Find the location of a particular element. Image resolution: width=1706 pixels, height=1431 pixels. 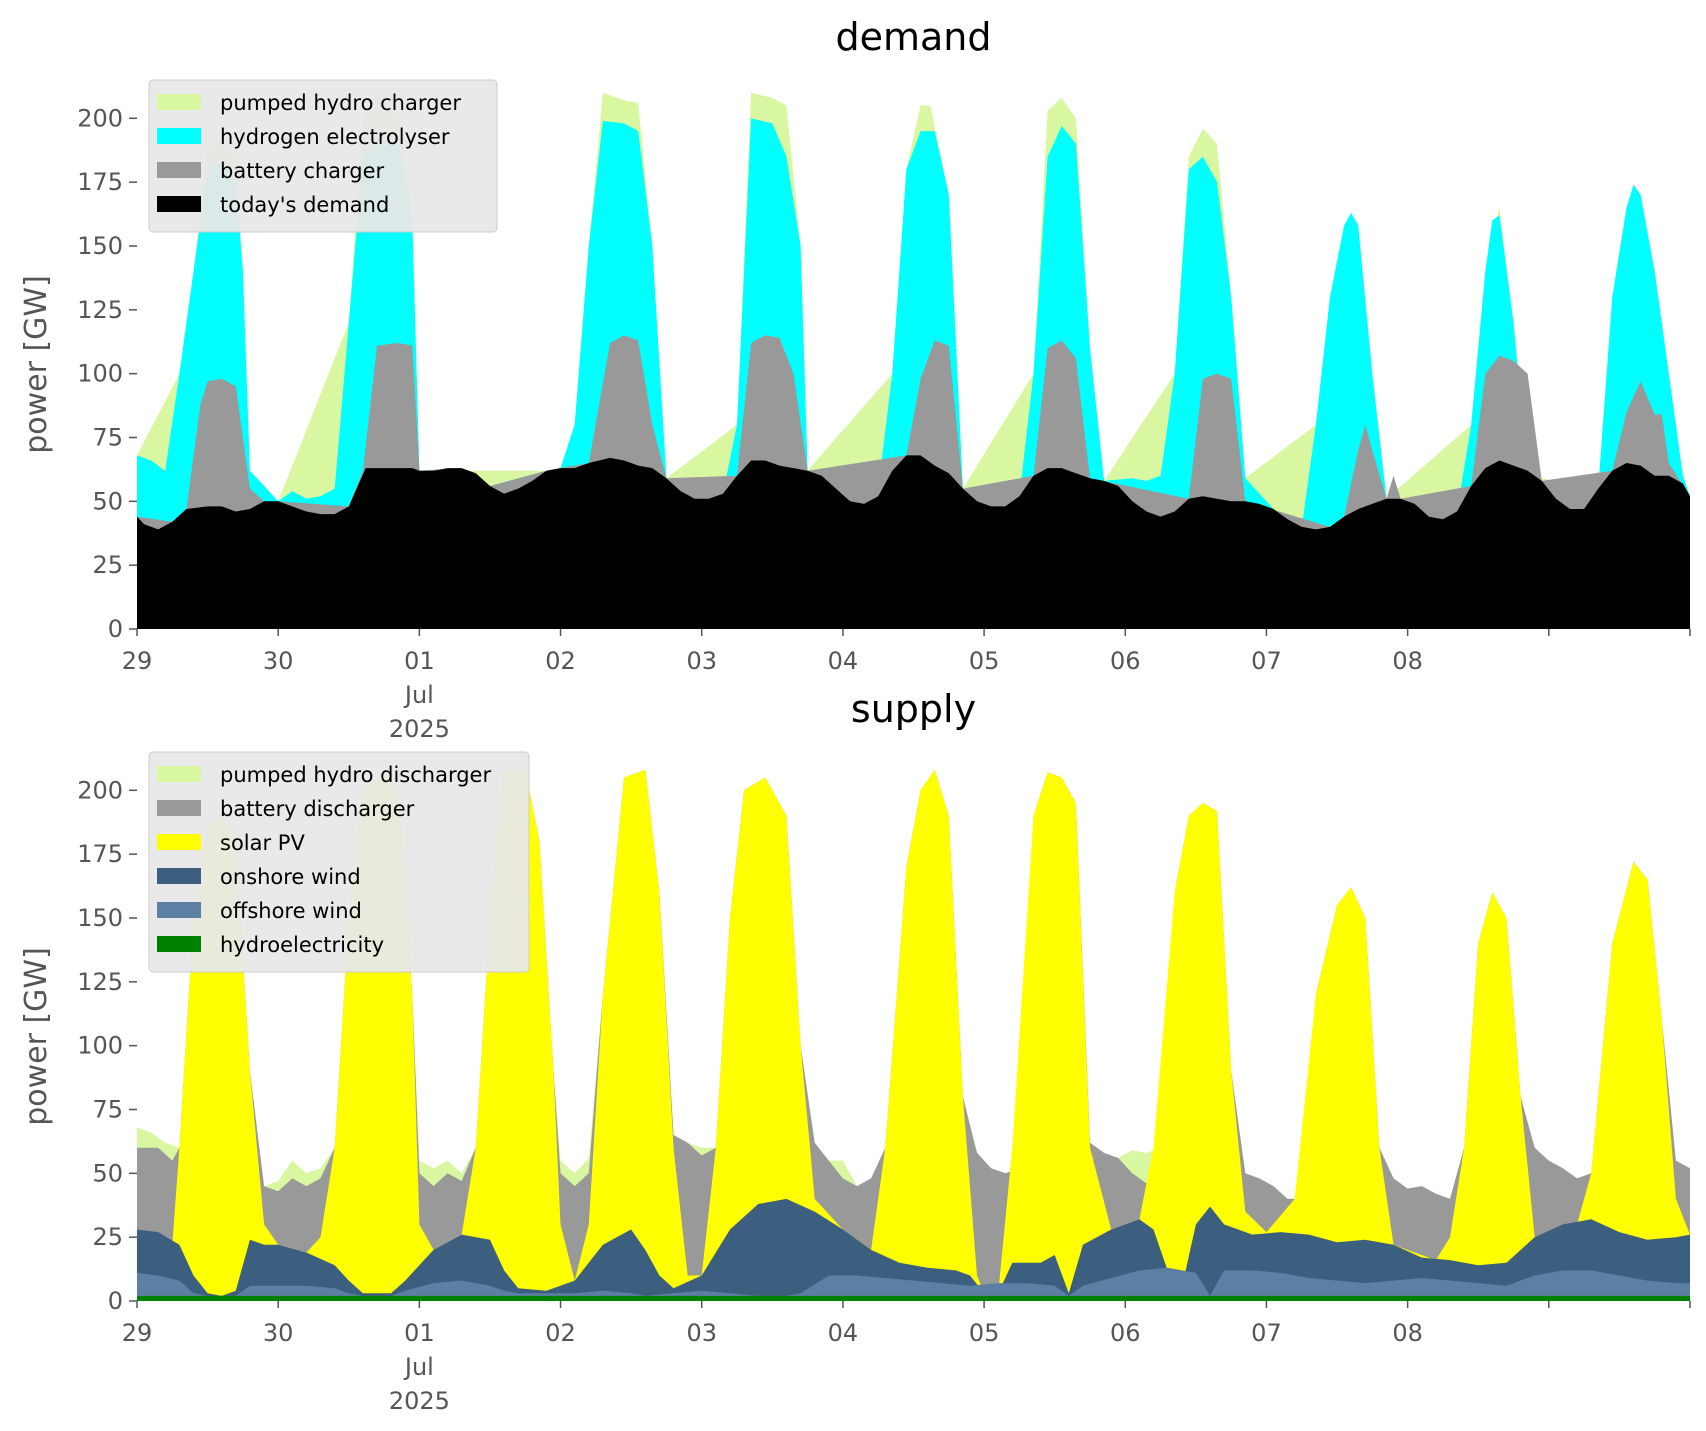

legend-label: offshore wind is located at coordinates (291, 911).